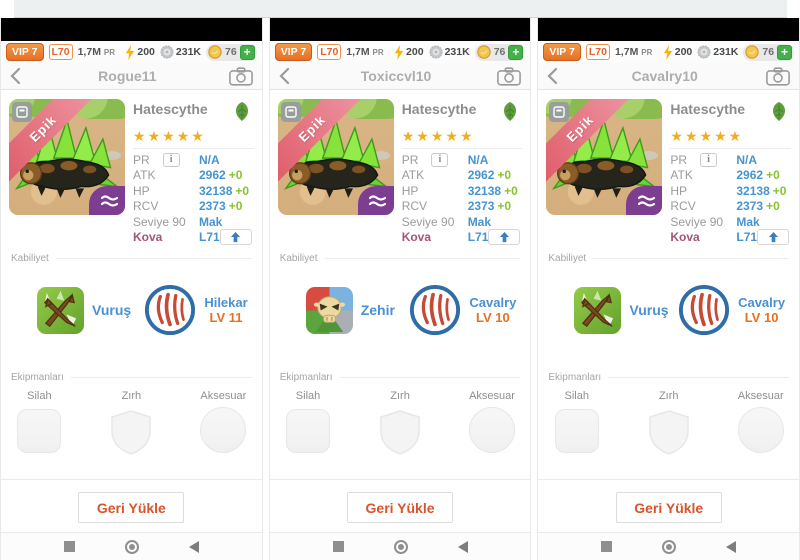  I want to click on page-title: Cavalry10, so click(664, 76).